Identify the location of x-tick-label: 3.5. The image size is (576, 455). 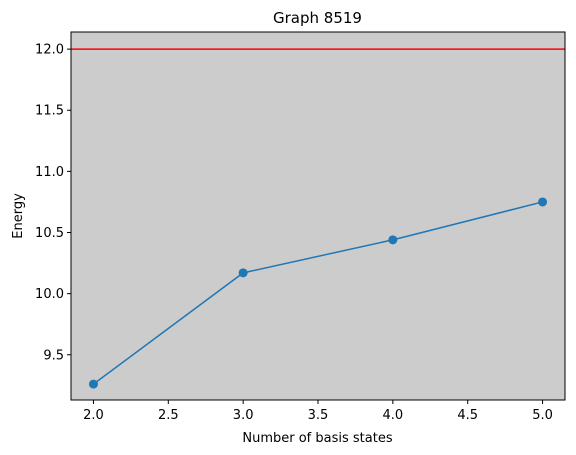
(318, 415).